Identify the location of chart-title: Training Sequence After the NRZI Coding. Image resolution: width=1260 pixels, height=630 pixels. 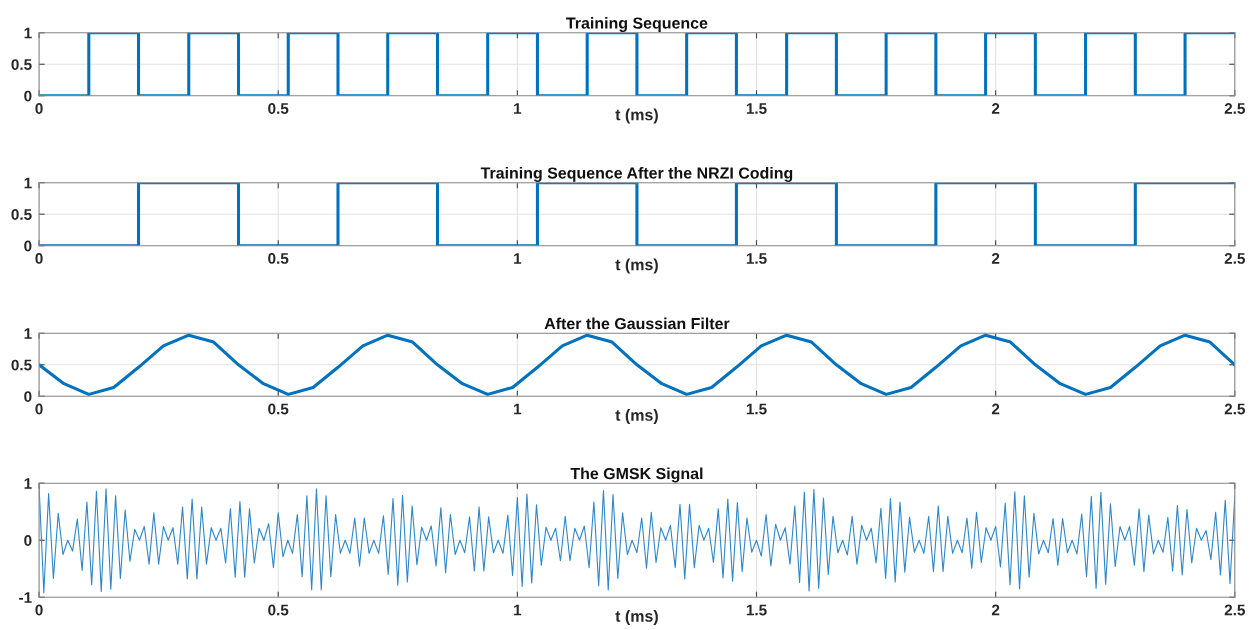
(636, 174).